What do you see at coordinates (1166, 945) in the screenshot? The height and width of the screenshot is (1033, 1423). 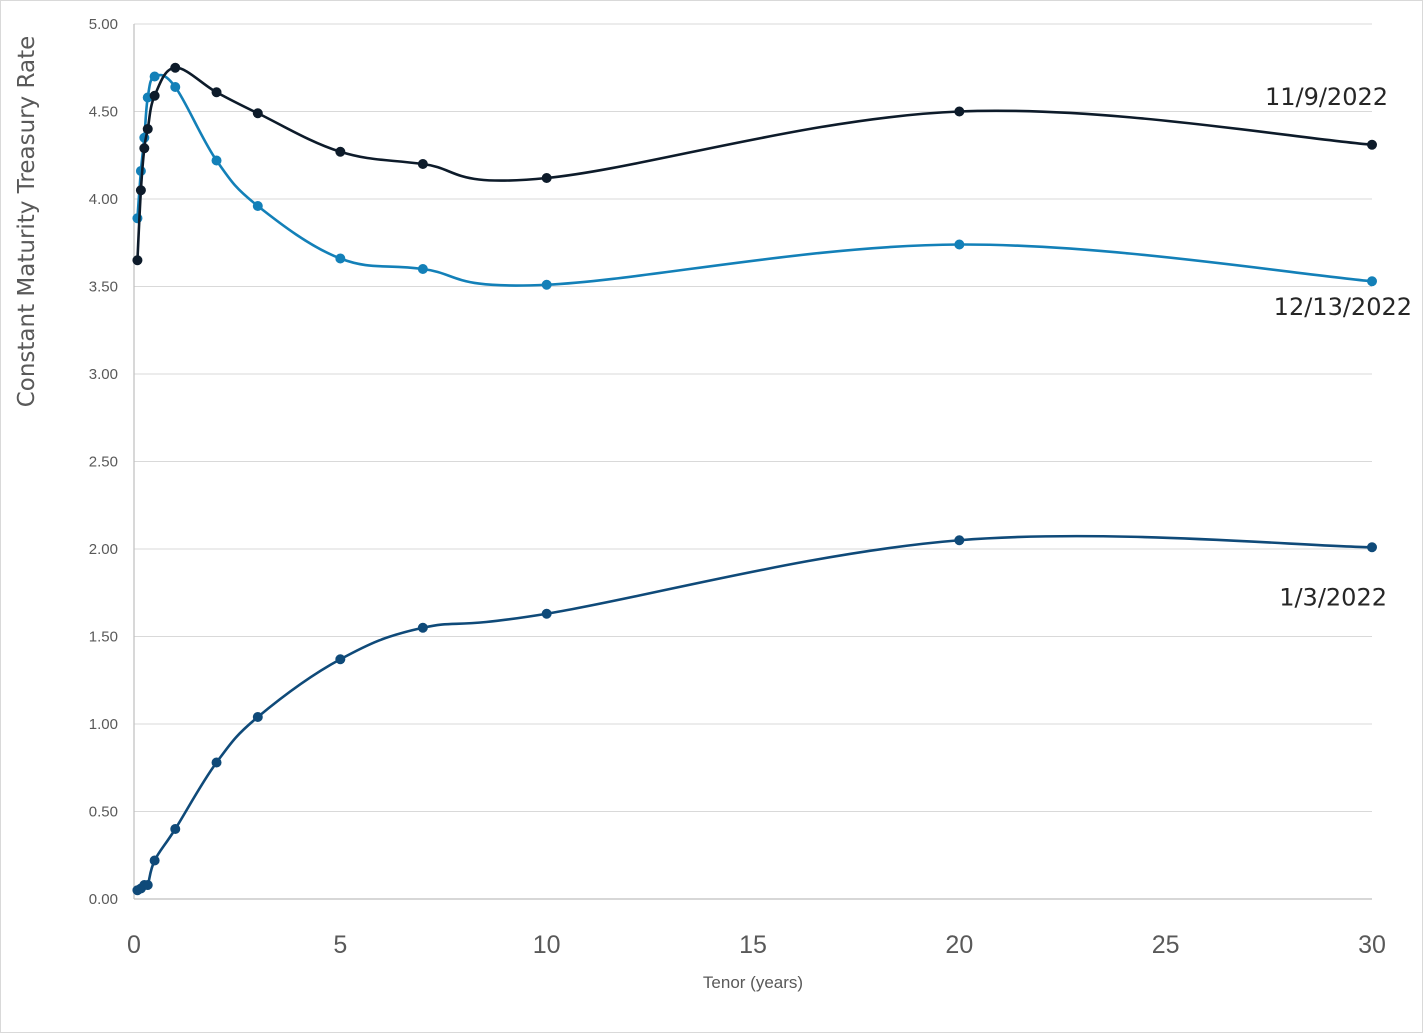 I see `x-tick-label: 25` at bounding box center [1166, 945].